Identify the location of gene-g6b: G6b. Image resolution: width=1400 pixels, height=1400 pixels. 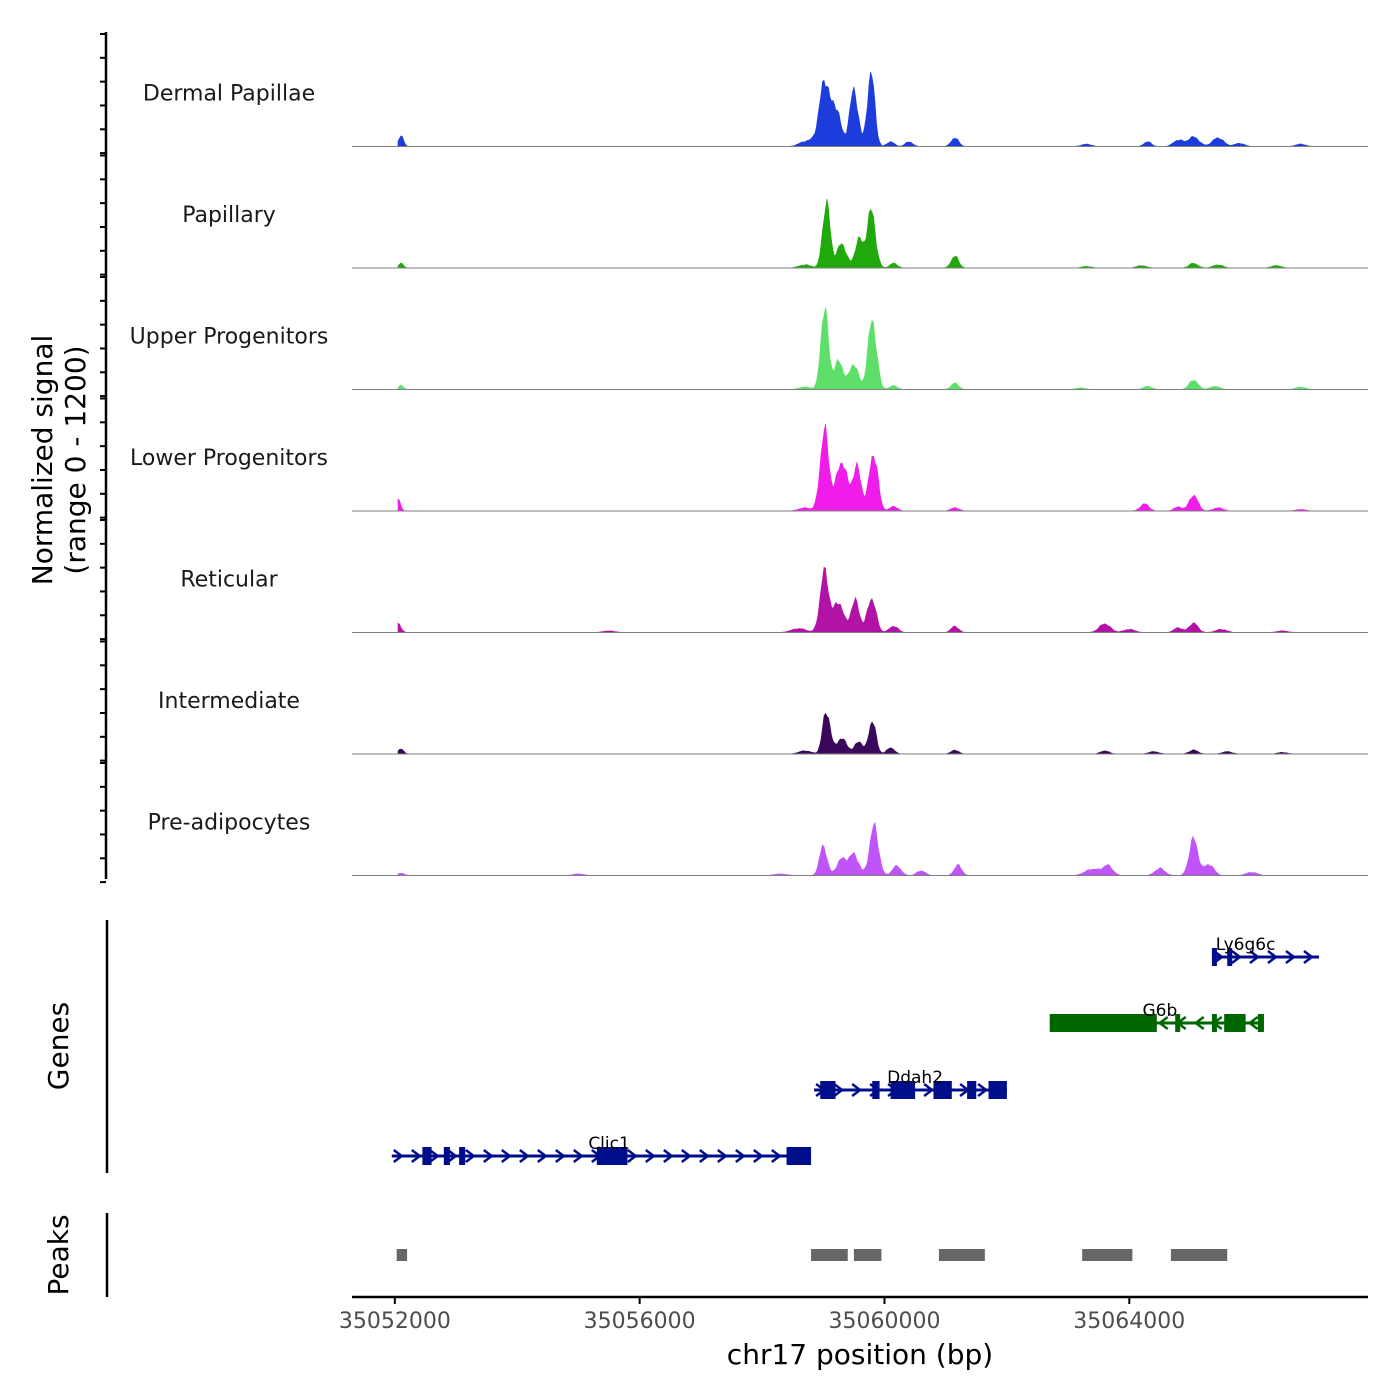
(1156, 1016).